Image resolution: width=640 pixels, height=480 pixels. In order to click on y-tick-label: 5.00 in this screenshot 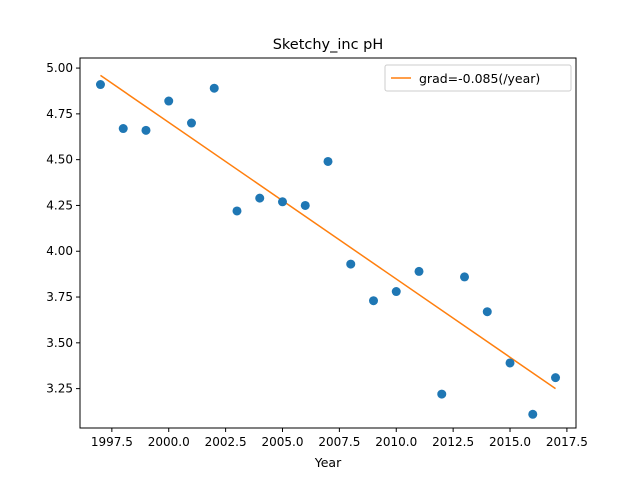, I will do `click(59, 68)`.